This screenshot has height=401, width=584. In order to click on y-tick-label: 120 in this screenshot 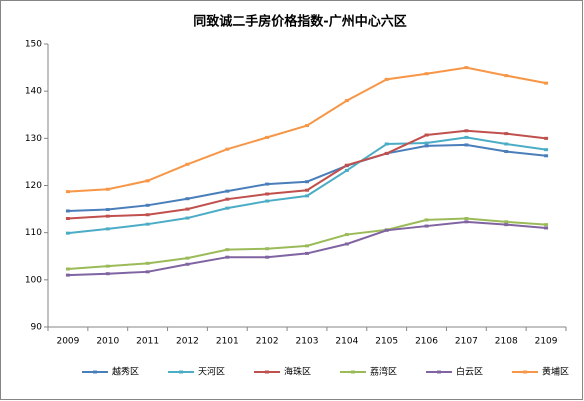, I will do `click(33, 186)`.